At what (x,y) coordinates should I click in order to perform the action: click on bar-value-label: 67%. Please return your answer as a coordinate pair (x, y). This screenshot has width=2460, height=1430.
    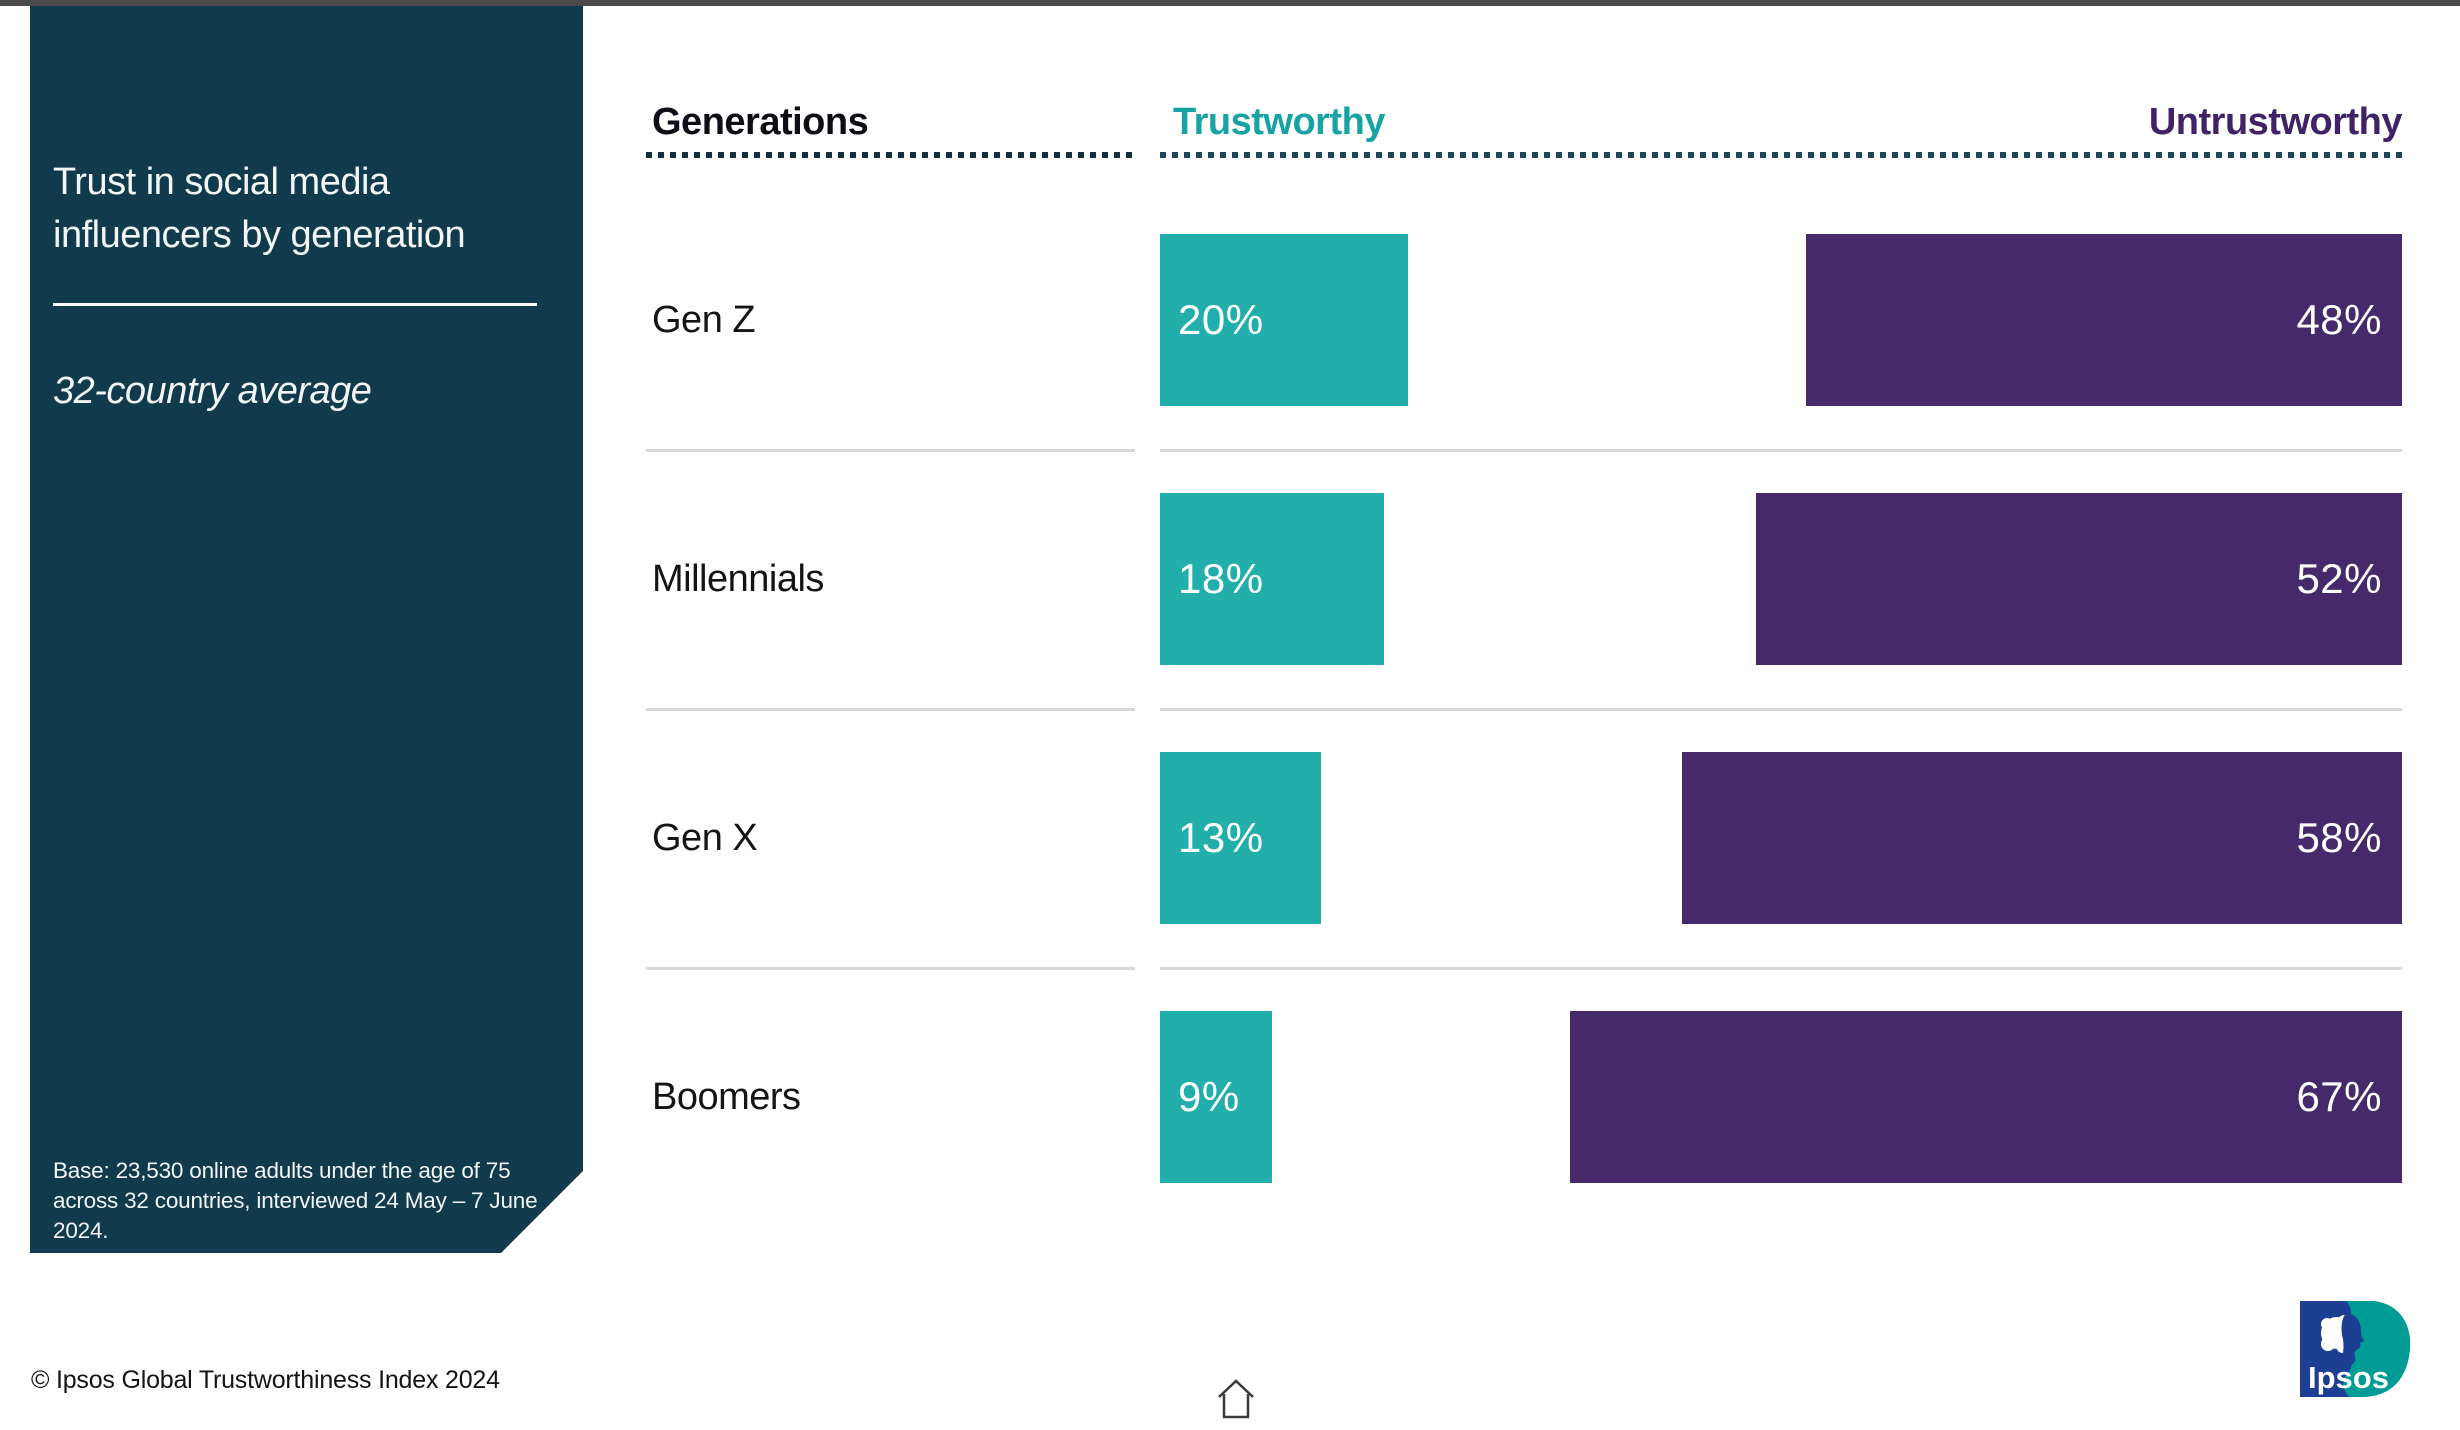
    Looking at the image, I should click on (2339, 1096).